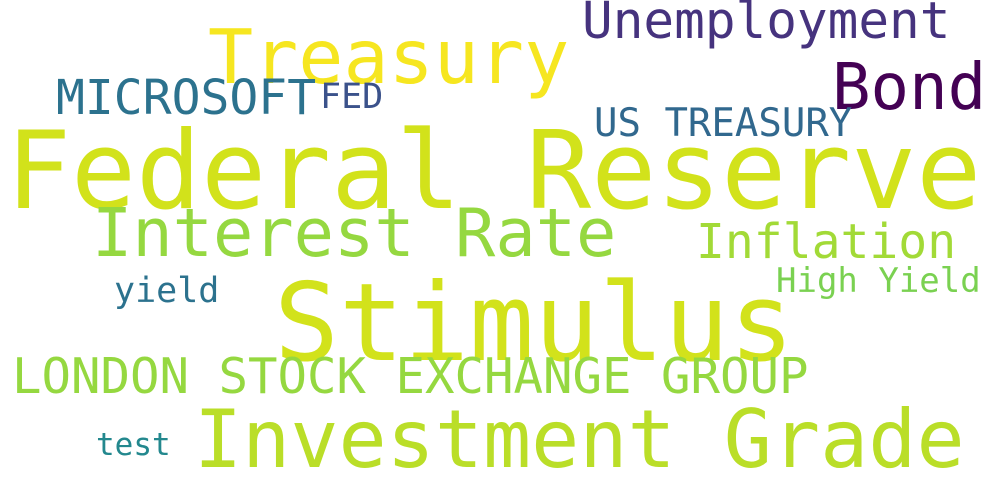 The height and width of the screenshot is (500, 1000). What do you see at coordinates (352, 97) in the screenshot?
I see `word-fed: FED` at bounding box center [352, 97].